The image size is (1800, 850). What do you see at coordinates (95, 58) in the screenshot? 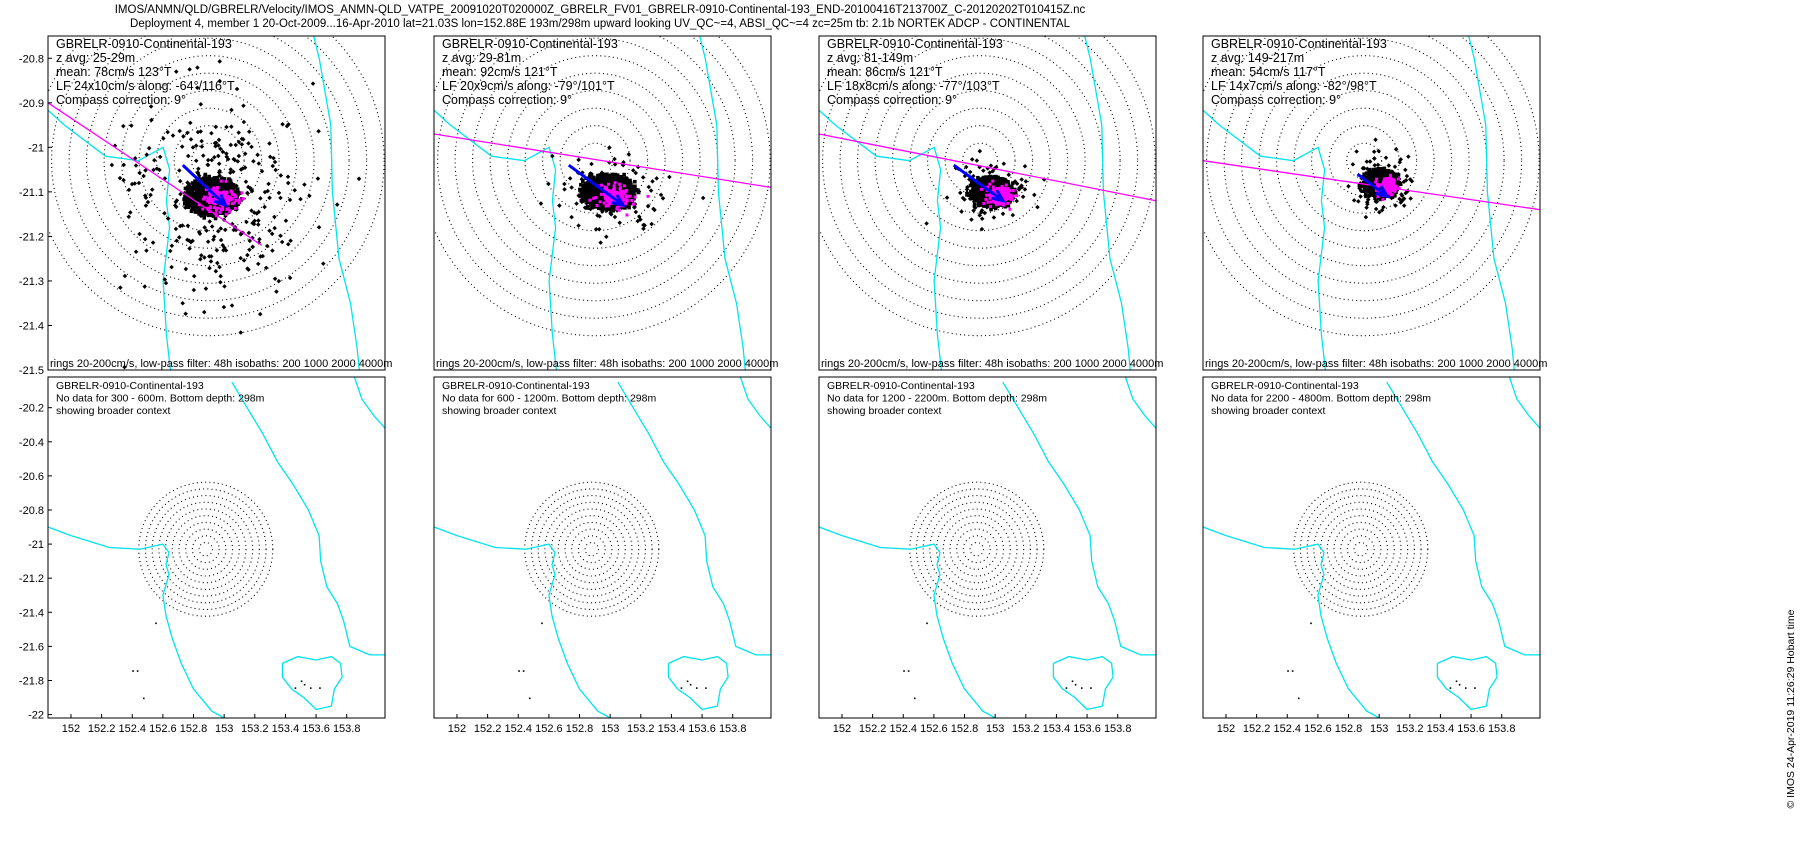
I see `annotation-line: z avg: 25-29m` at bounding box center [95, 58].